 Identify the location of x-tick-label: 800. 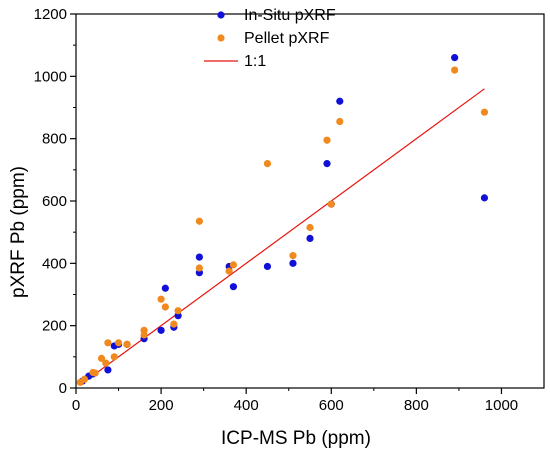
(416, 405).